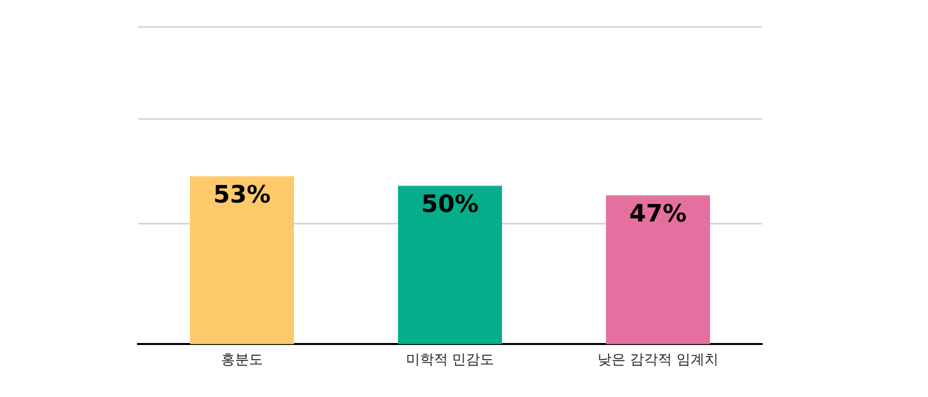 The height and width of the screenshot is (397, 928). Describe the element at coordinates (658, 213) in the screenshot. I see `data-label: 47%` at that location.